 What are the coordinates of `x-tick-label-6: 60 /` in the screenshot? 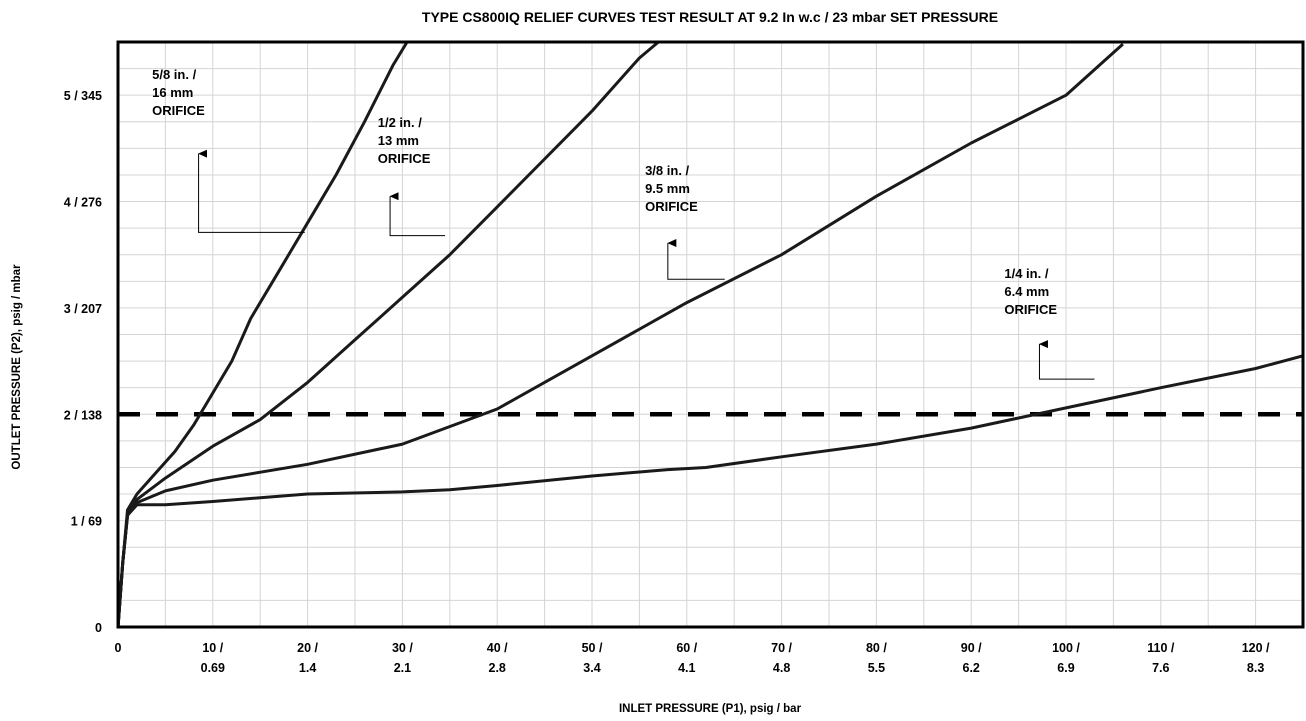 It's located at (686, 648).